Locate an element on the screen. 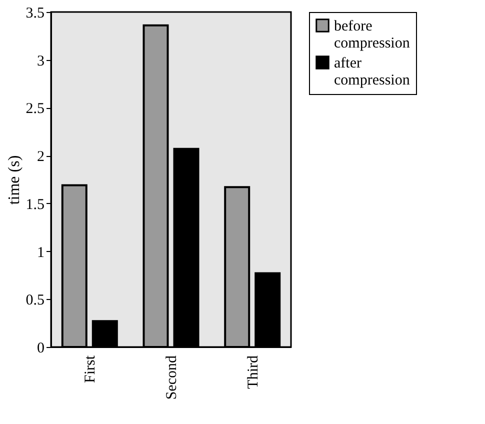  y-tick-label: 1 is located at coordinates (40, 252).